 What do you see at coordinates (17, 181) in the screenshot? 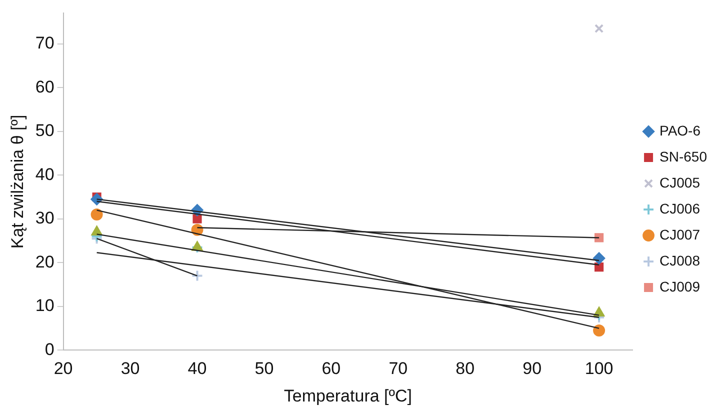
I see `y-axis-title: Kąt zwilżania θ [º]` at bounding box center [17, 181].